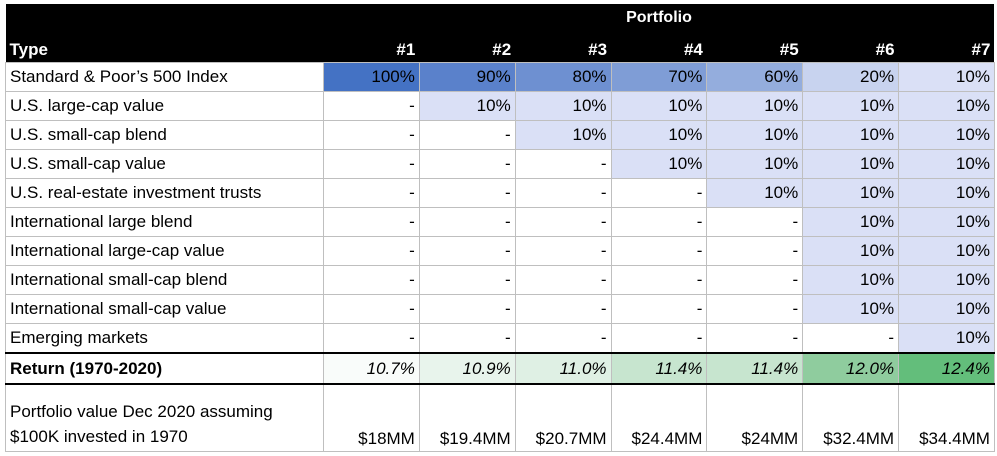  Describe the element at coordinates (164, 47) in the screenshot. I see `type-header: Type` at that location.